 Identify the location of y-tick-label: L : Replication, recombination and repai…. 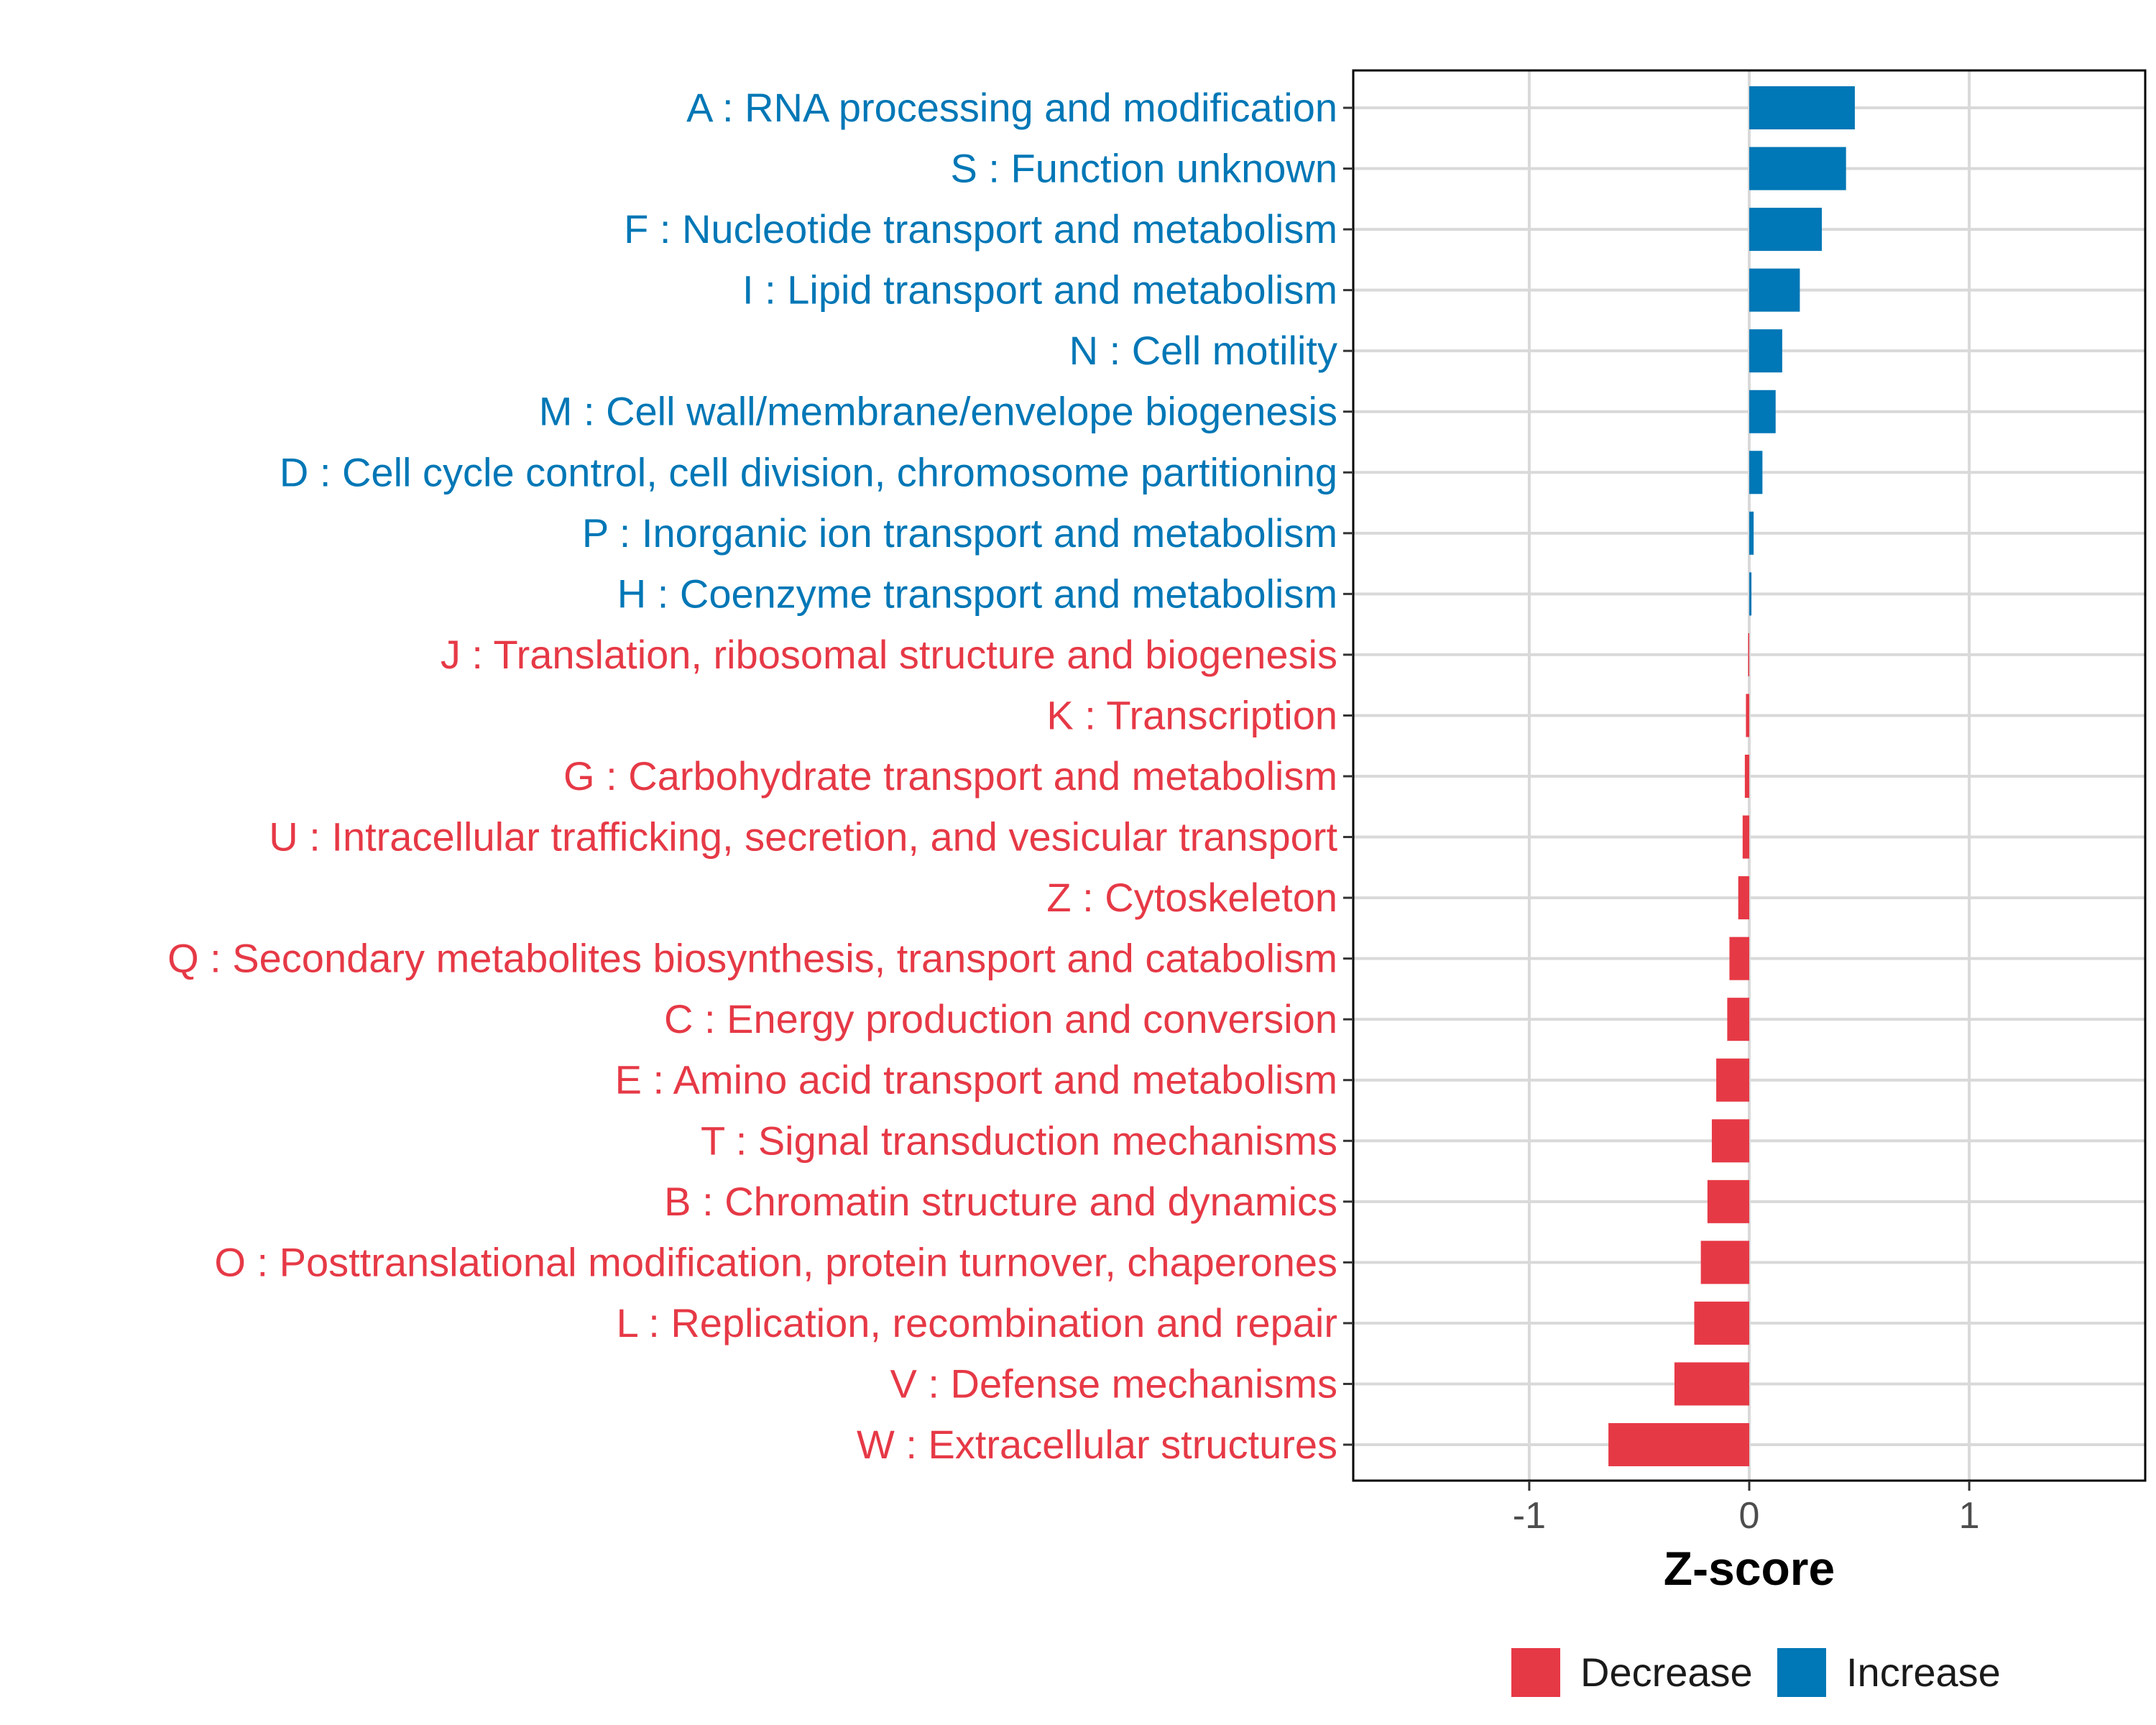
(977, 1323).